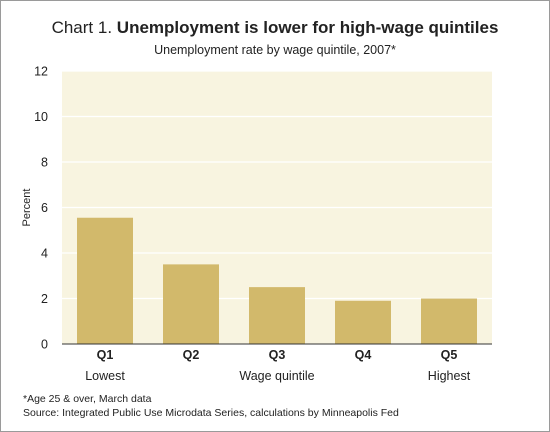 The width and height of the screenshot is (550, 432). What do you see at coordinates (27, 208) in the screenshot?
I see `y-axis-label: Percent` at bounding box center [27, 208].